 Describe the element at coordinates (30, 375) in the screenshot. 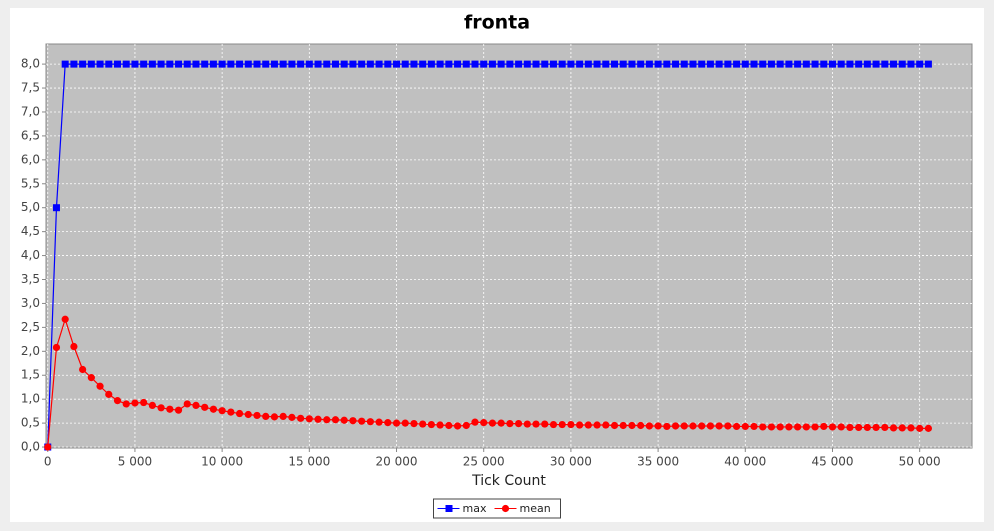

I see `y-tick-label: 1,5` at that location.